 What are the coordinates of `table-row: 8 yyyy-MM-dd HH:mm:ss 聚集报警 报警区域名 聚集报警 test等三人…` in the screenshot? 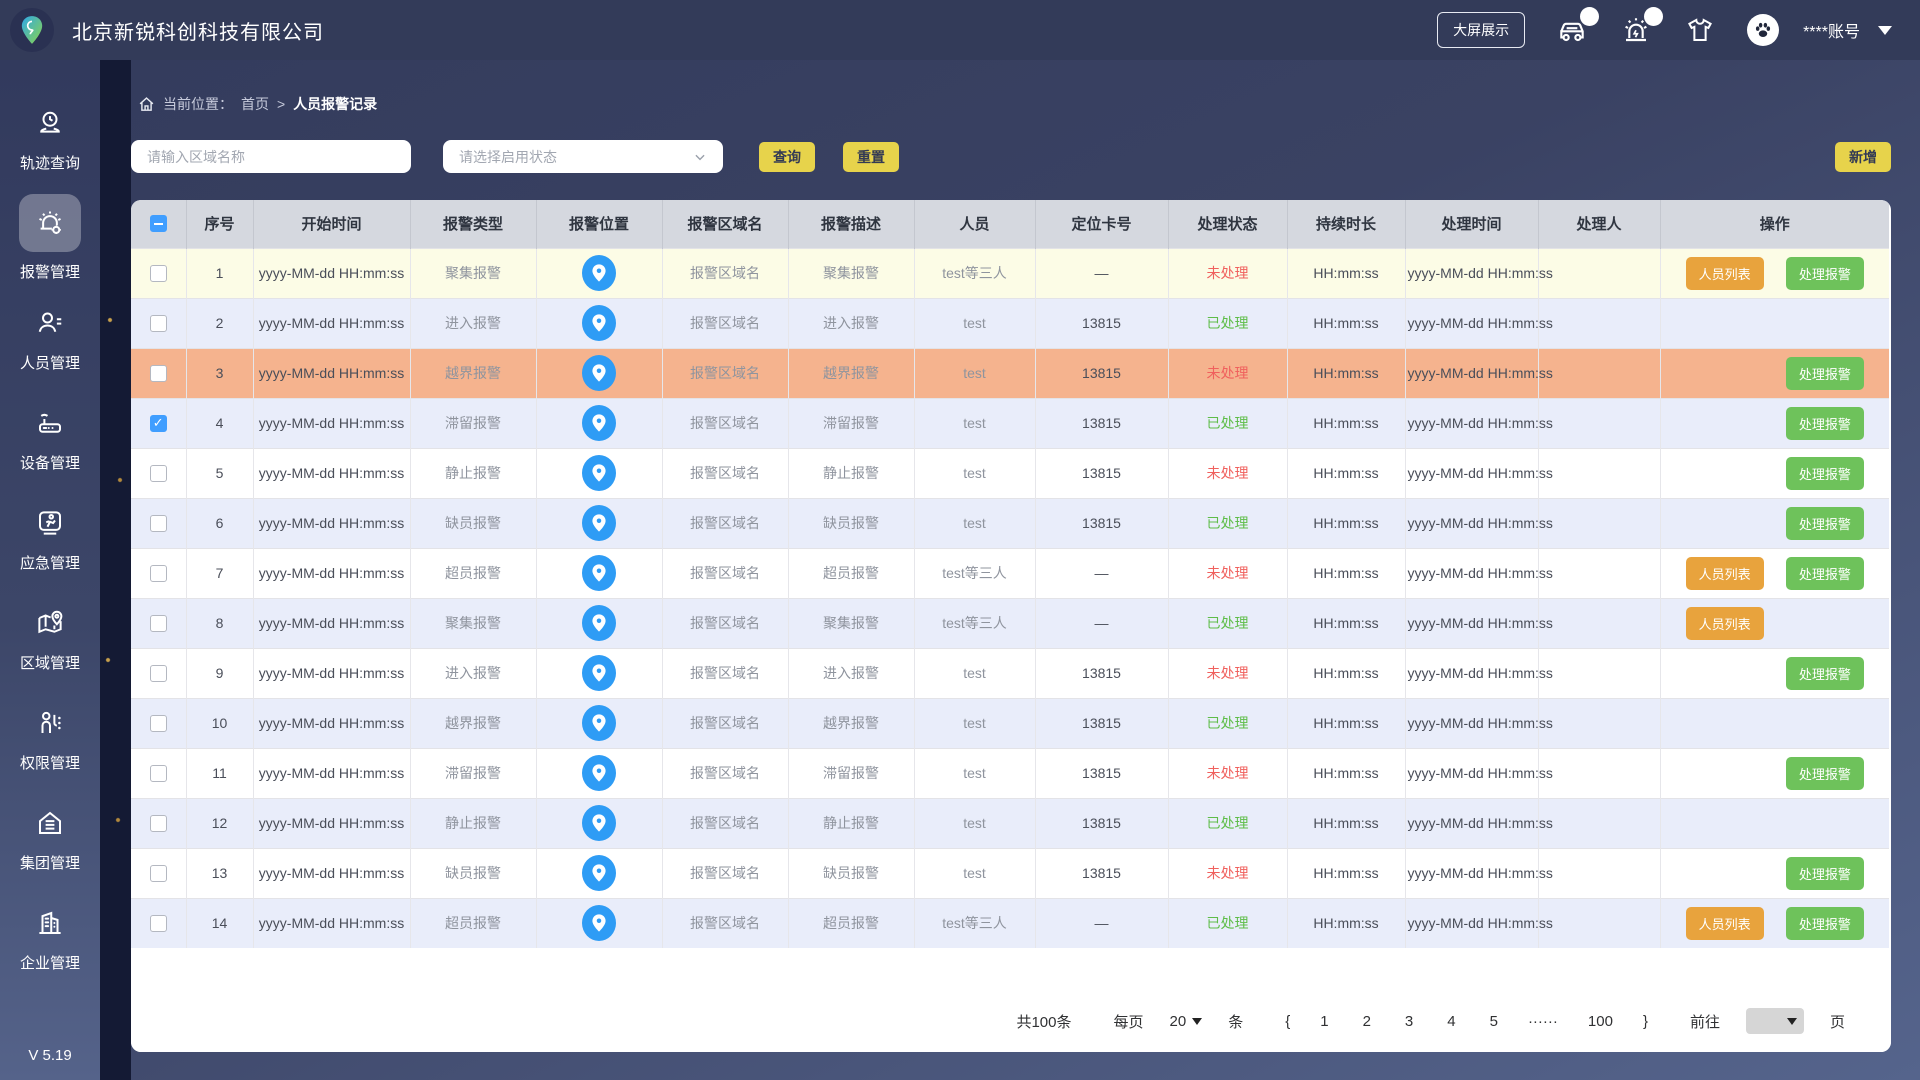 It's located at (1010, 622).